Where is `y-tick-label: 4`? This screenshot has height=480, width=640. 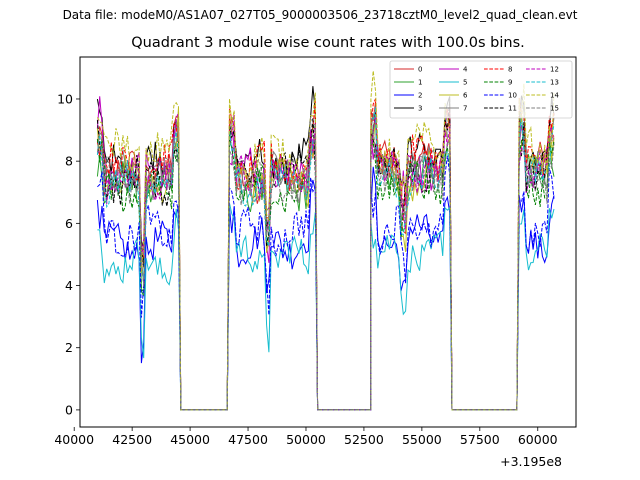
y-tick-label: 4 is located at coordinates (69, 285).